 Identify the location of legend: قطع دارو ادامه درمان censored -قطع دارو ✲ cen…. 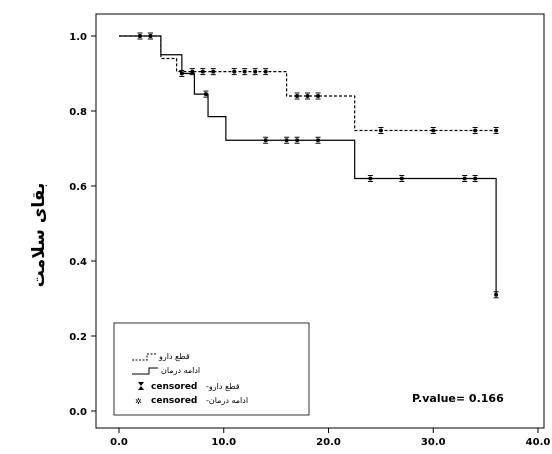
(211, 369).